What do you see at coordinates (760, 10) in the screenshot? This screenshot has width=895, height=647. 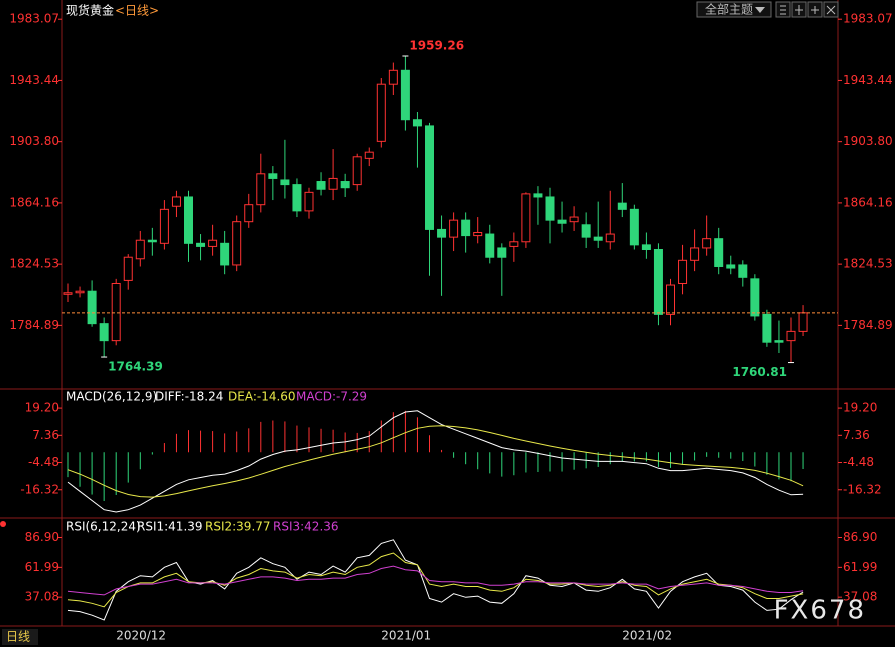 I see `dropdown-arrow` at bounding box center [760, 10].